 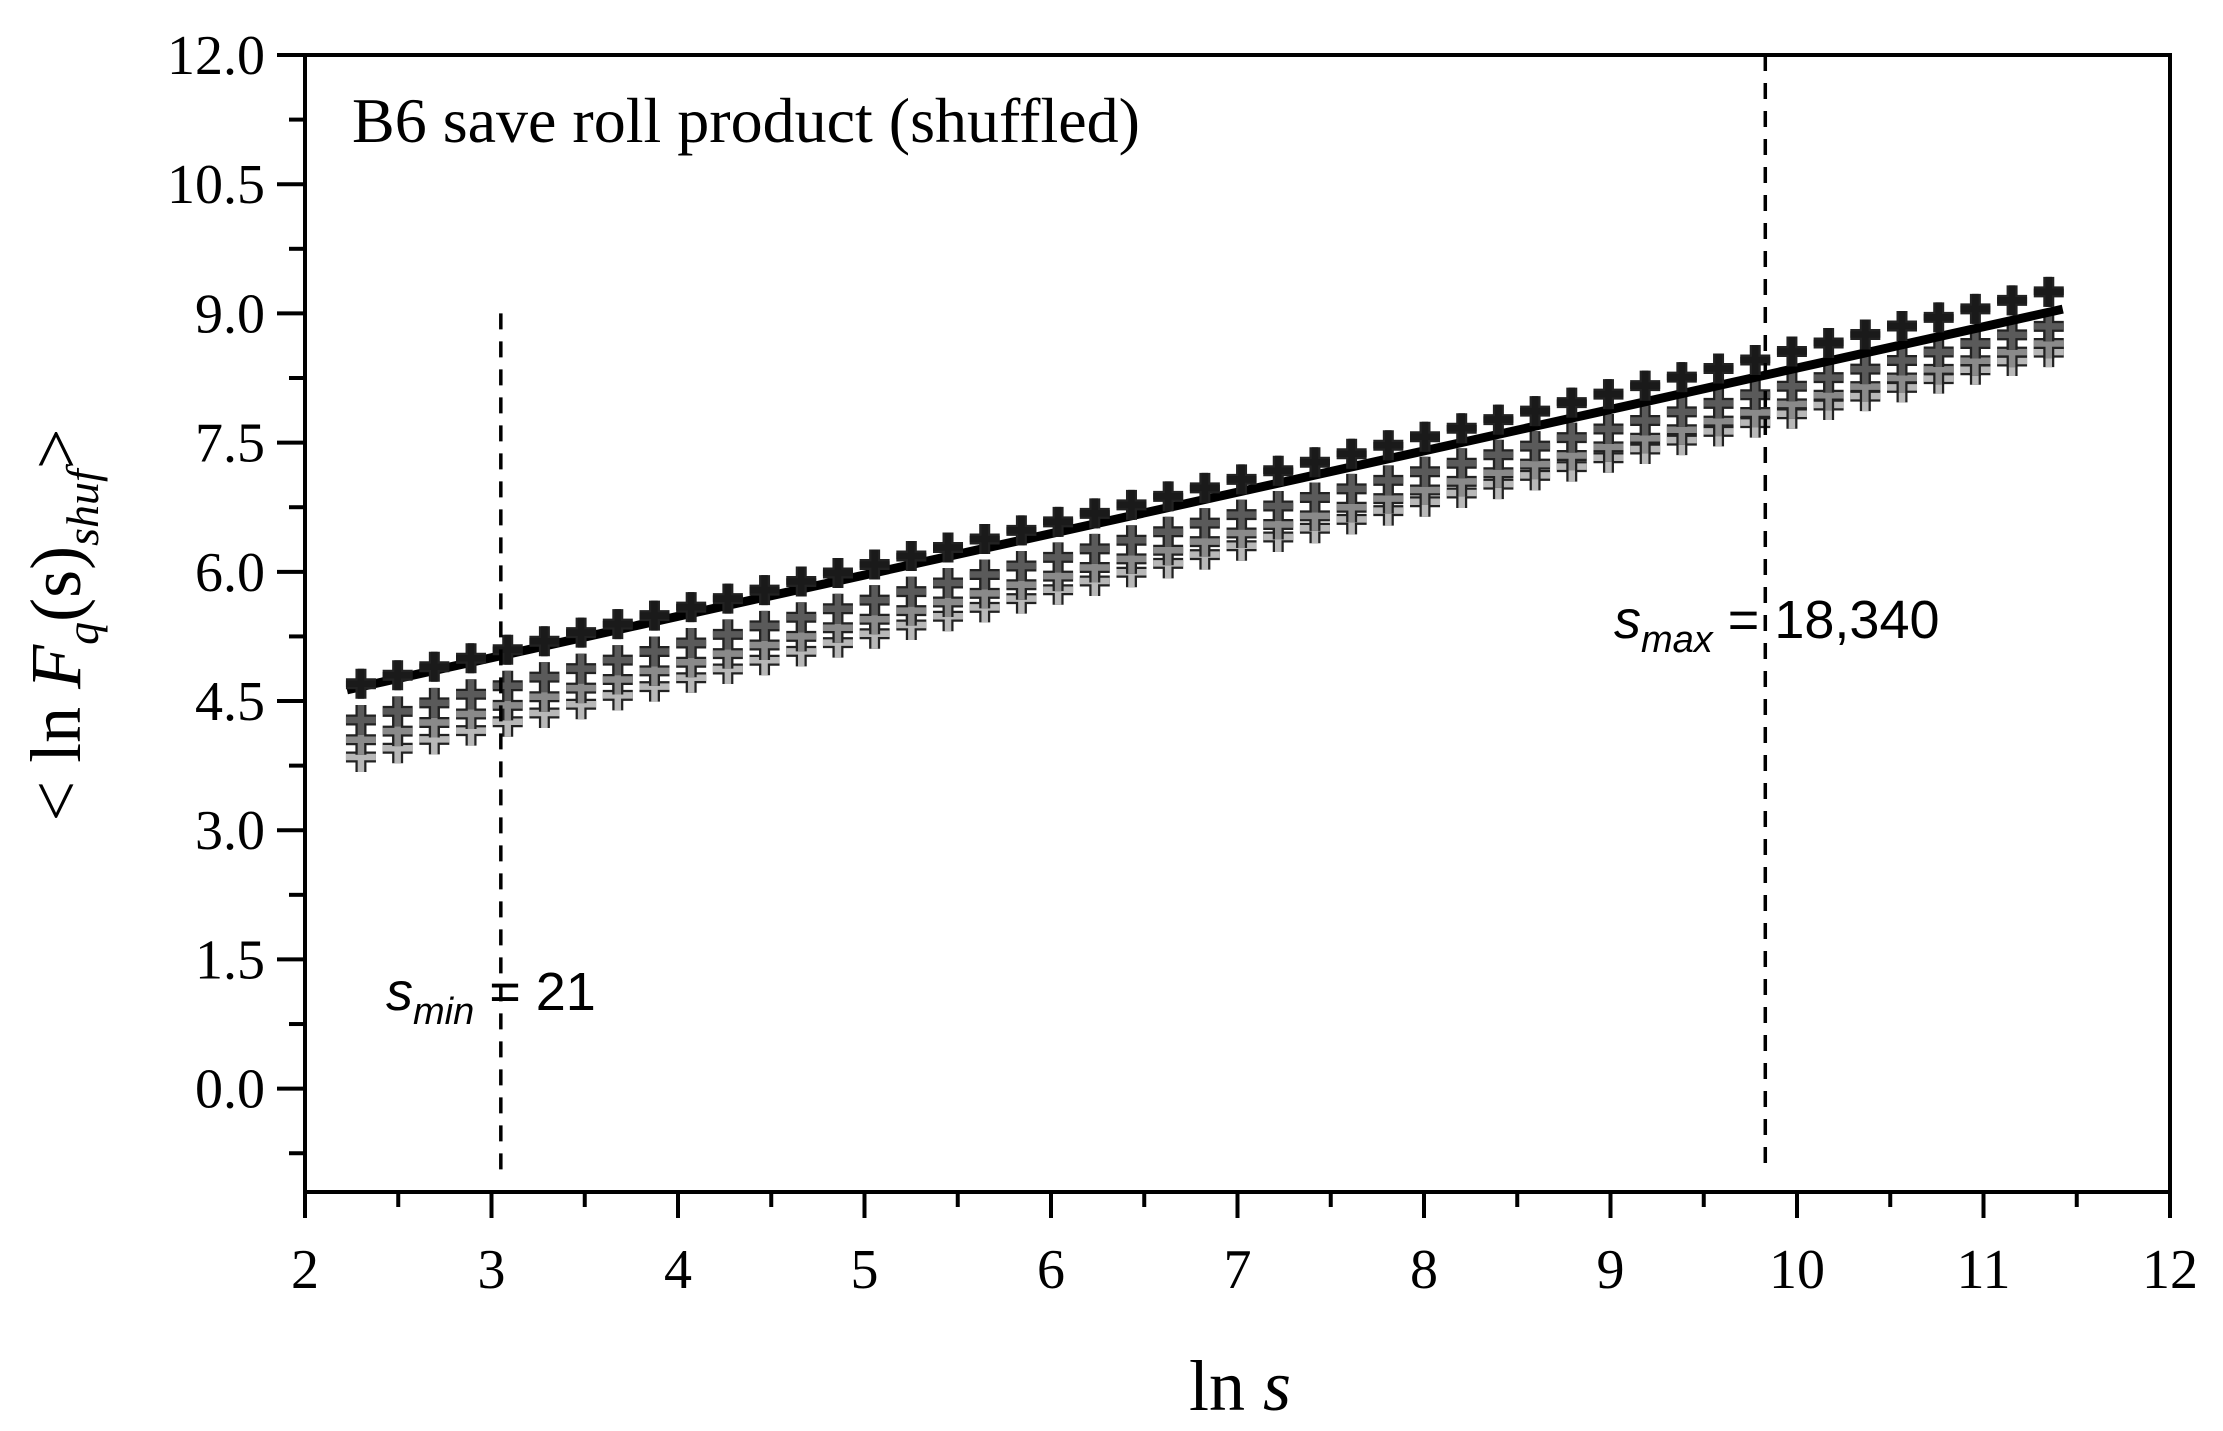 I want to click on y-tick-label: 12.0, so click(x=216, y=56).